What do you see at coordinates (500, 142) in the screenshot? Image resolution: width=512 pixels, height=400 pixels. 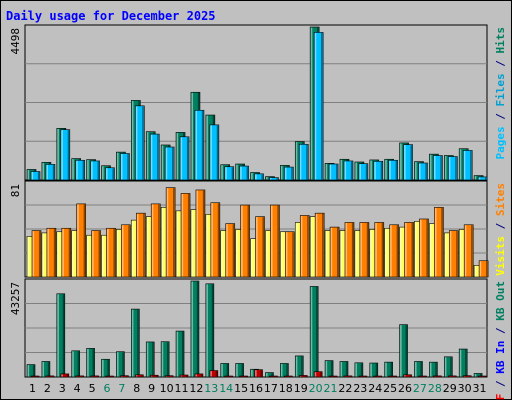 I see `legend-entry: Pages` at bounding box center [500, 142].